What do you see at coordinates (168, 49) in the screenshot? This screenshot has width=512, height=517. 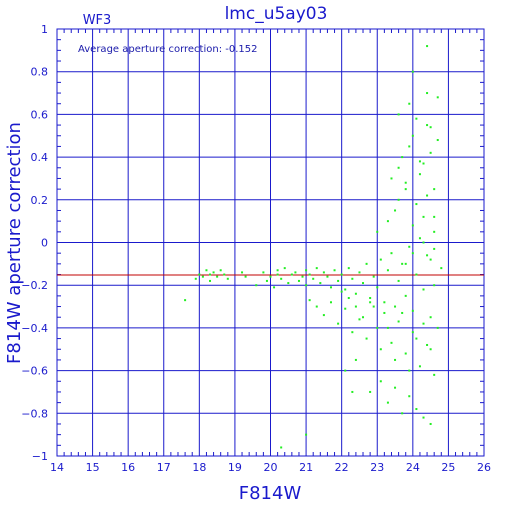 I see `average-annotation: Average aperture correction: -0.152` at bounding box center [168, 49].